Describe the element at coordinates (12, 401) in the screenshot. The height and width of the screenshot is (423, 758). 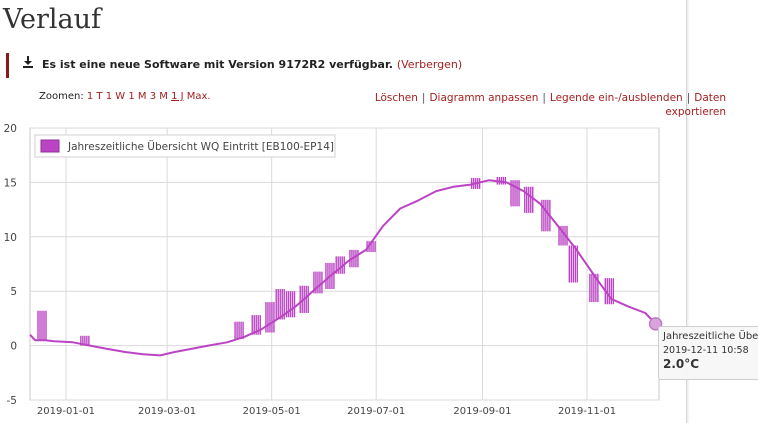
I see `y-tick-label: -5` at that location.